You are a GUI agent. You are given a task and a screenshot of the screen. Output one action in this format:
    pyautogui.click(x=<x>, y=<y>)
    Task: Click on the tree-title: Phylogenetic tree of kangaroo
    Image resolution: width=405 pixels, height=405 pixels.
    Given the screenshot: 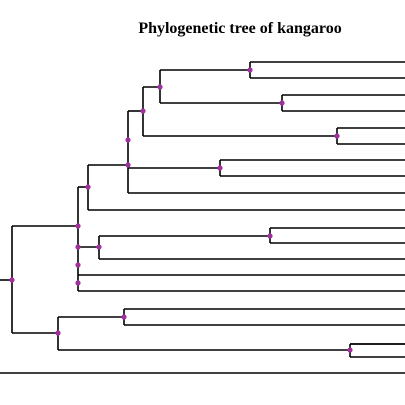 What is the action you would take?
    pyautogui.click(x=240, y=28)
    